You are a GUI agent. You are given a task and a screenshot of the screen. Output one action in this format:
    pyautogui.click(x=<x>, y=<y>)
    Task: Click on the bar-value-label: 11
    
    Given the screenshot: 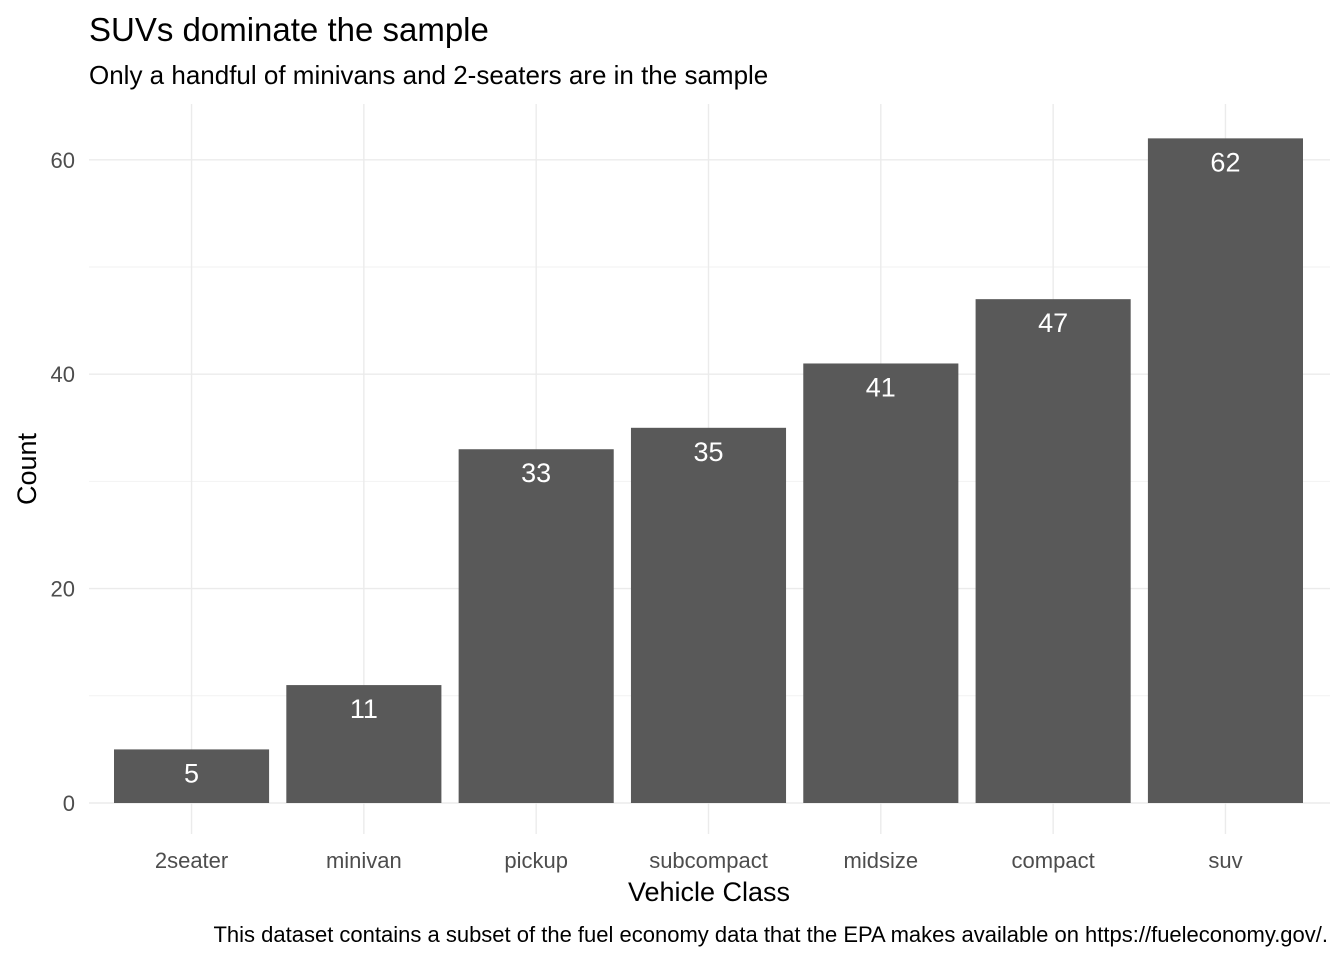 What is the action you would take?
    pyautogui.click(x=364, y=709)
    